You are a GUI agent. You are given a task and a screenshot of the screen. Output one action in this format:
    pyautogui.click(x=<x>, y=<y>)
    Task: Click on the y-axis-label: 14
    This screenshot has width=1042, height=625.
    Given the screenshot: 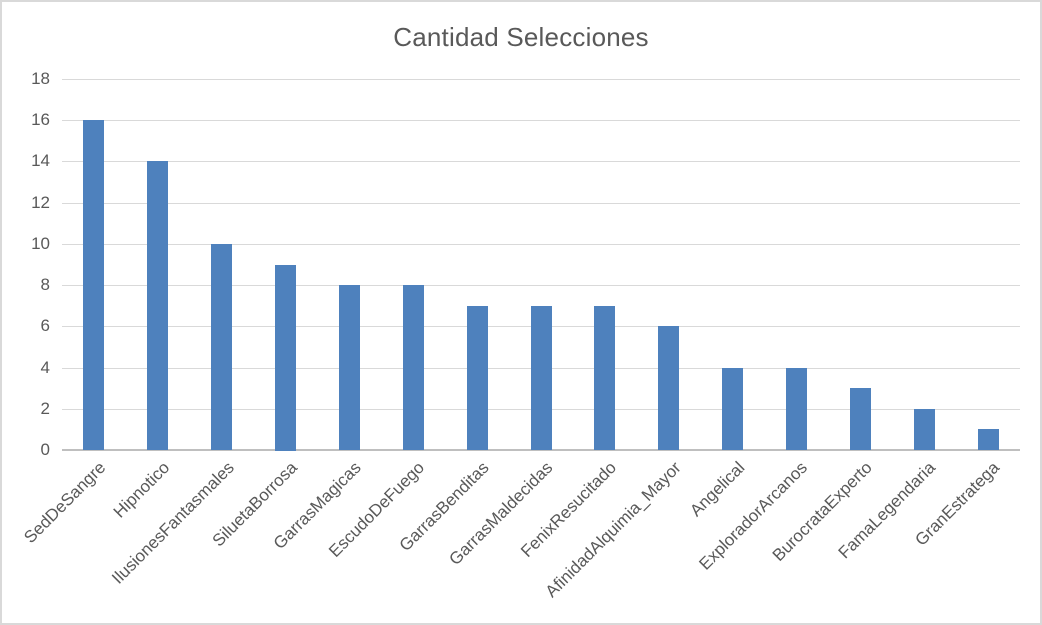 What is the action you would take?
    pyautogui.click(x=40, y=160)
    